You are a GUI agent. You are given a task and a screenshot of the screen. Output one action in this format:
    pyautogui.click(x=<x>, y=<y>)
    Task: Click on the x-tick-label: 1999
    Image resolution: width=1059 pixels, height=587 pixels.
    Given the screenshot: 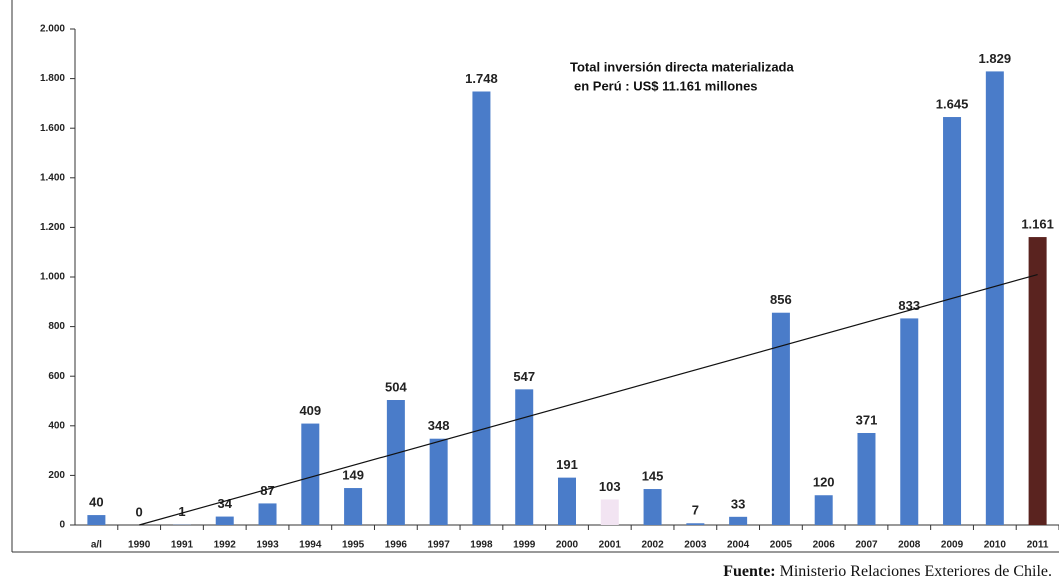 What is the action you would take?
    pyautogui.click(x=524, y=545)
    